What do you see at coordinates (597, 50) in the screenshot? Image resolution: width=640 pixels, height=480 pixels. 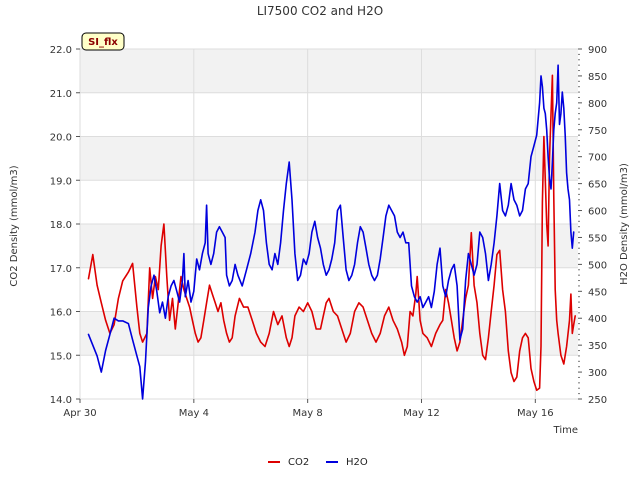 I see `right-tick-label: 900` at bounding box center [597, 50].